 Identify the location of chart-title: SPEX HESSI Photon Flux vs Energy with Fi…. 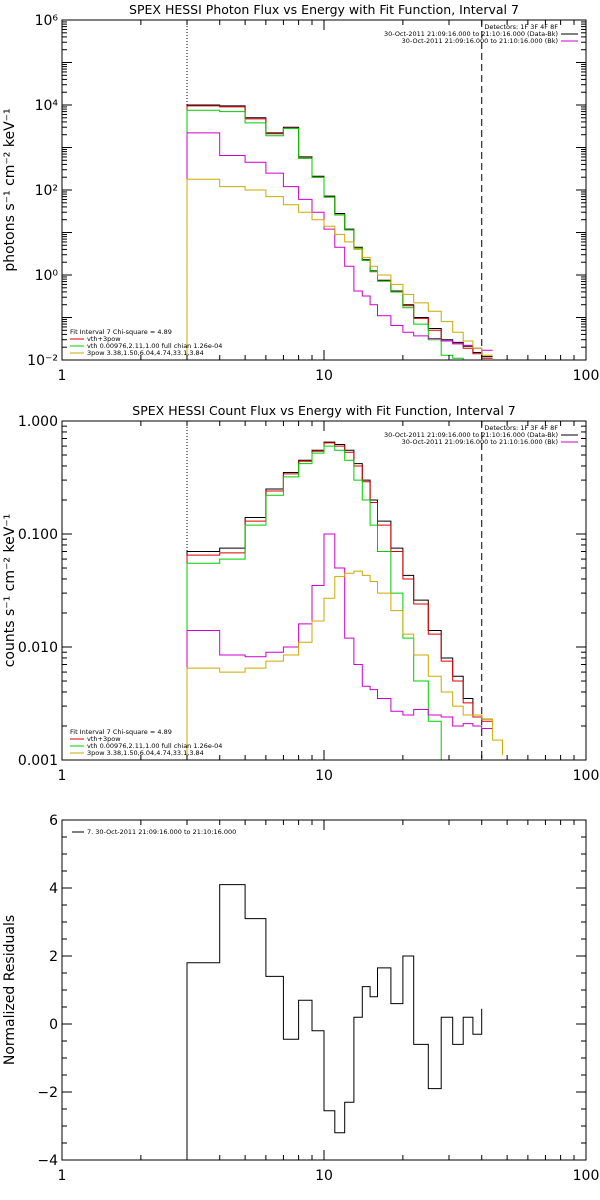
(324, 9).